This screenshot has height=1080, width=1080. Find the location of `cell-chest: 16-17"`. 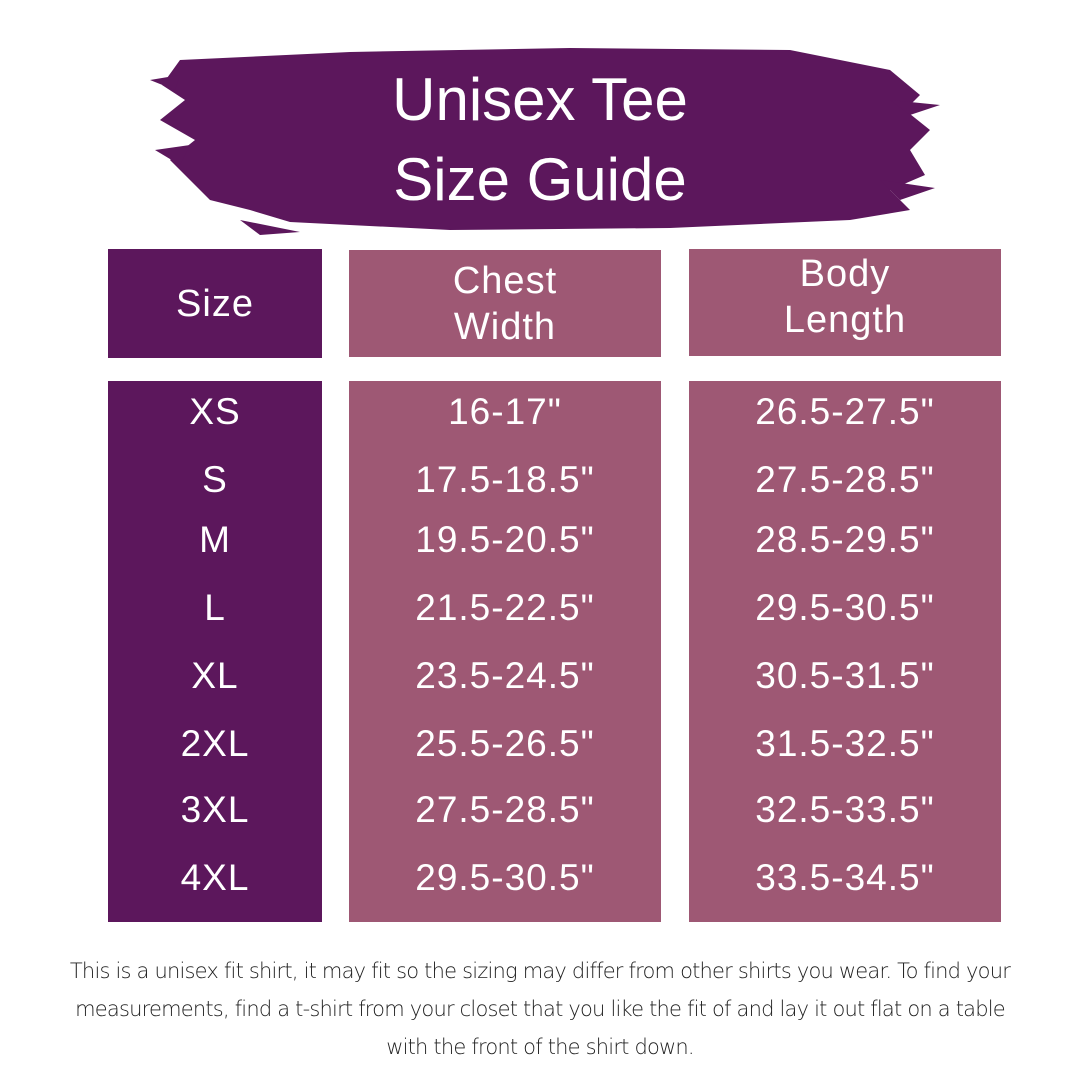

cell-chest: 16-17" is located at coordinates (505, 411).